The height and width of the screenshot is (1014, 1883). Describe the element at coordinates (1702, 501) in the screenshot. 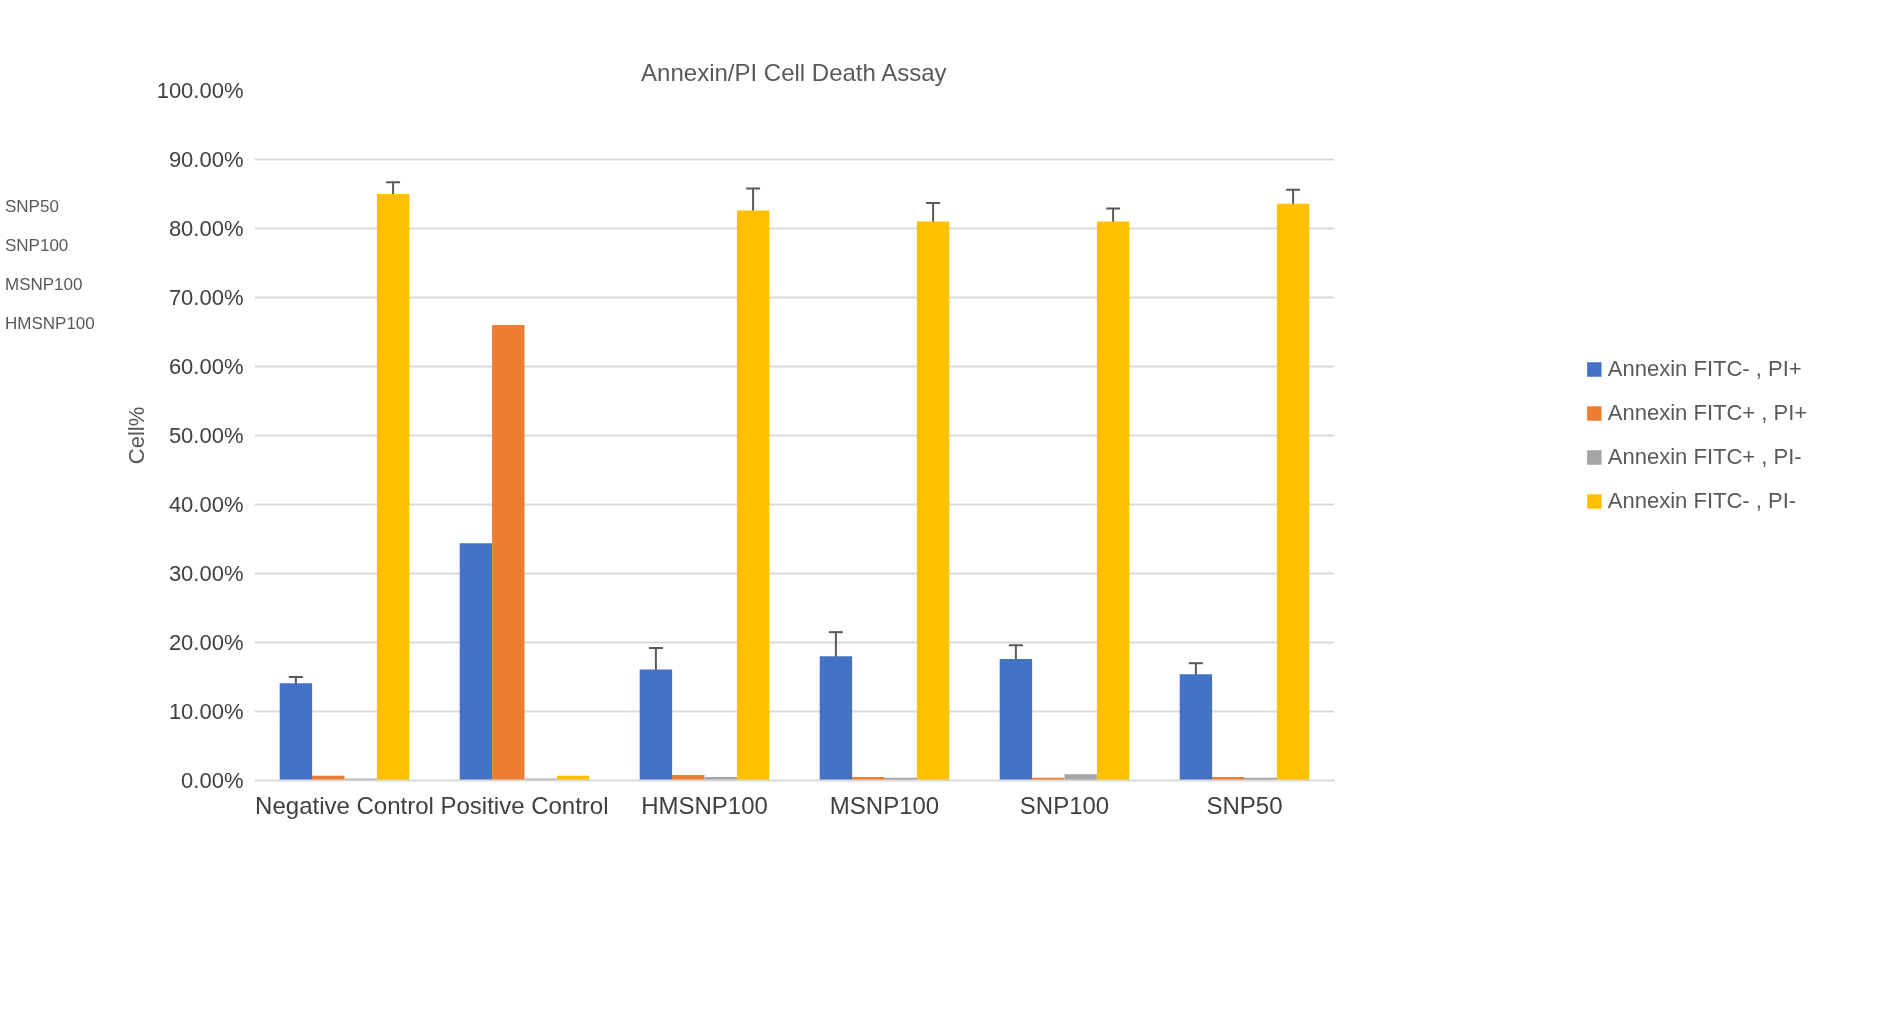

I see `legend-label: Annexin FITC- , PI-` at that location.